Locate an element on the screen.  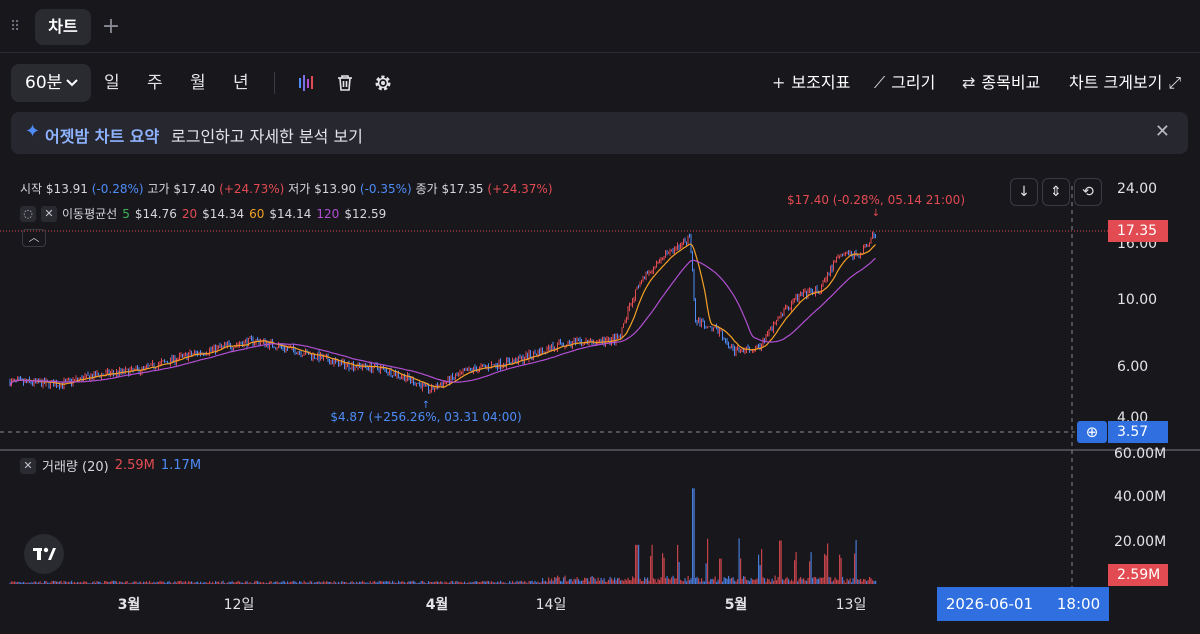
add-alert-button: ⊕ is located at coordinates (1092, 432).